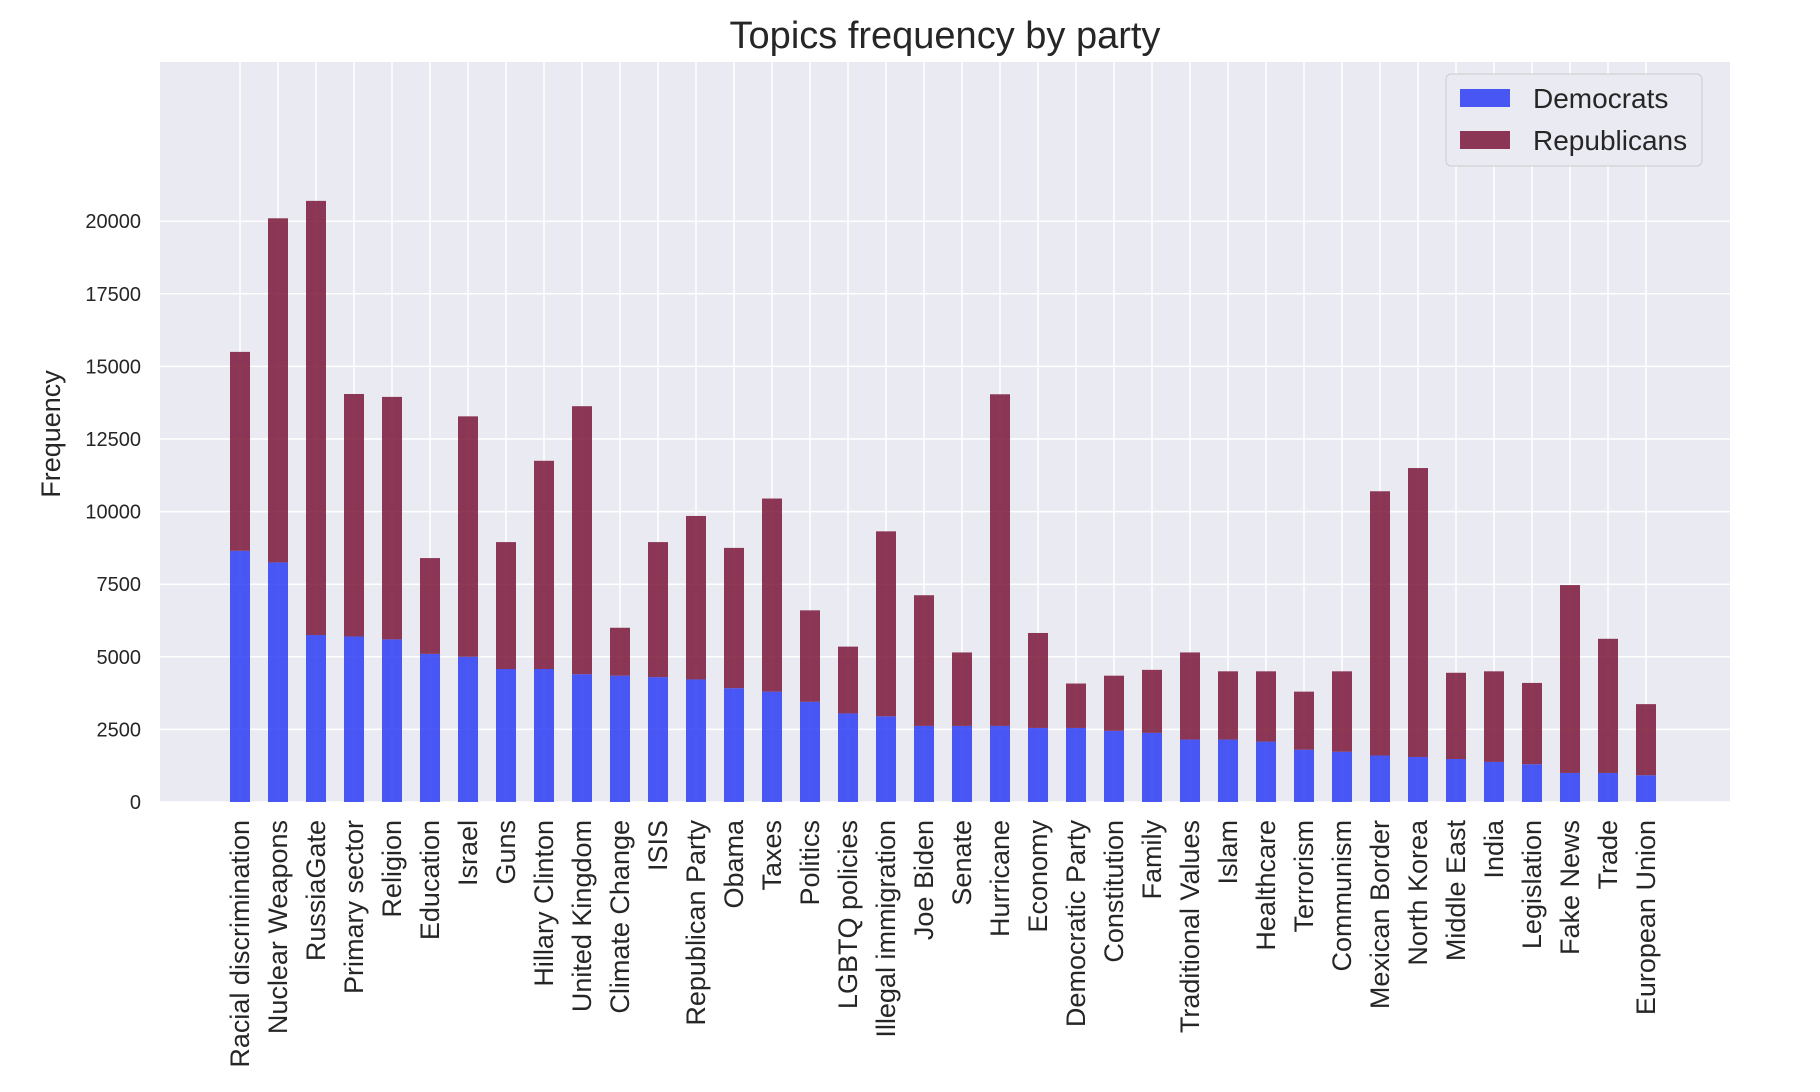  What do you see at coordinates (1418, 892) in the screenshot?
I see `x-tick-label: North Korea` at bounding box center [1418, 892].